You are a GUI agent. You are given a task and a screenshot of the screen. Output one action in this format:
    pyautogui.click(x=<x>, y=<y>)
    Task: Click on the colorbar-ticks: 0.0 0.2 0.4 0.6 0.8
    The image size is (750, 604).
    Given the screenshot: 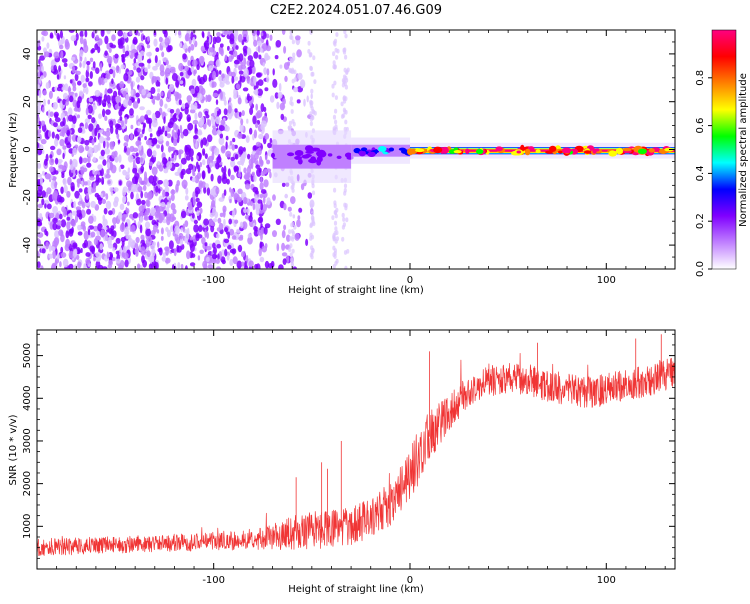 What is the action you would take?
    pyautogui.click(x=703, y=173)
    